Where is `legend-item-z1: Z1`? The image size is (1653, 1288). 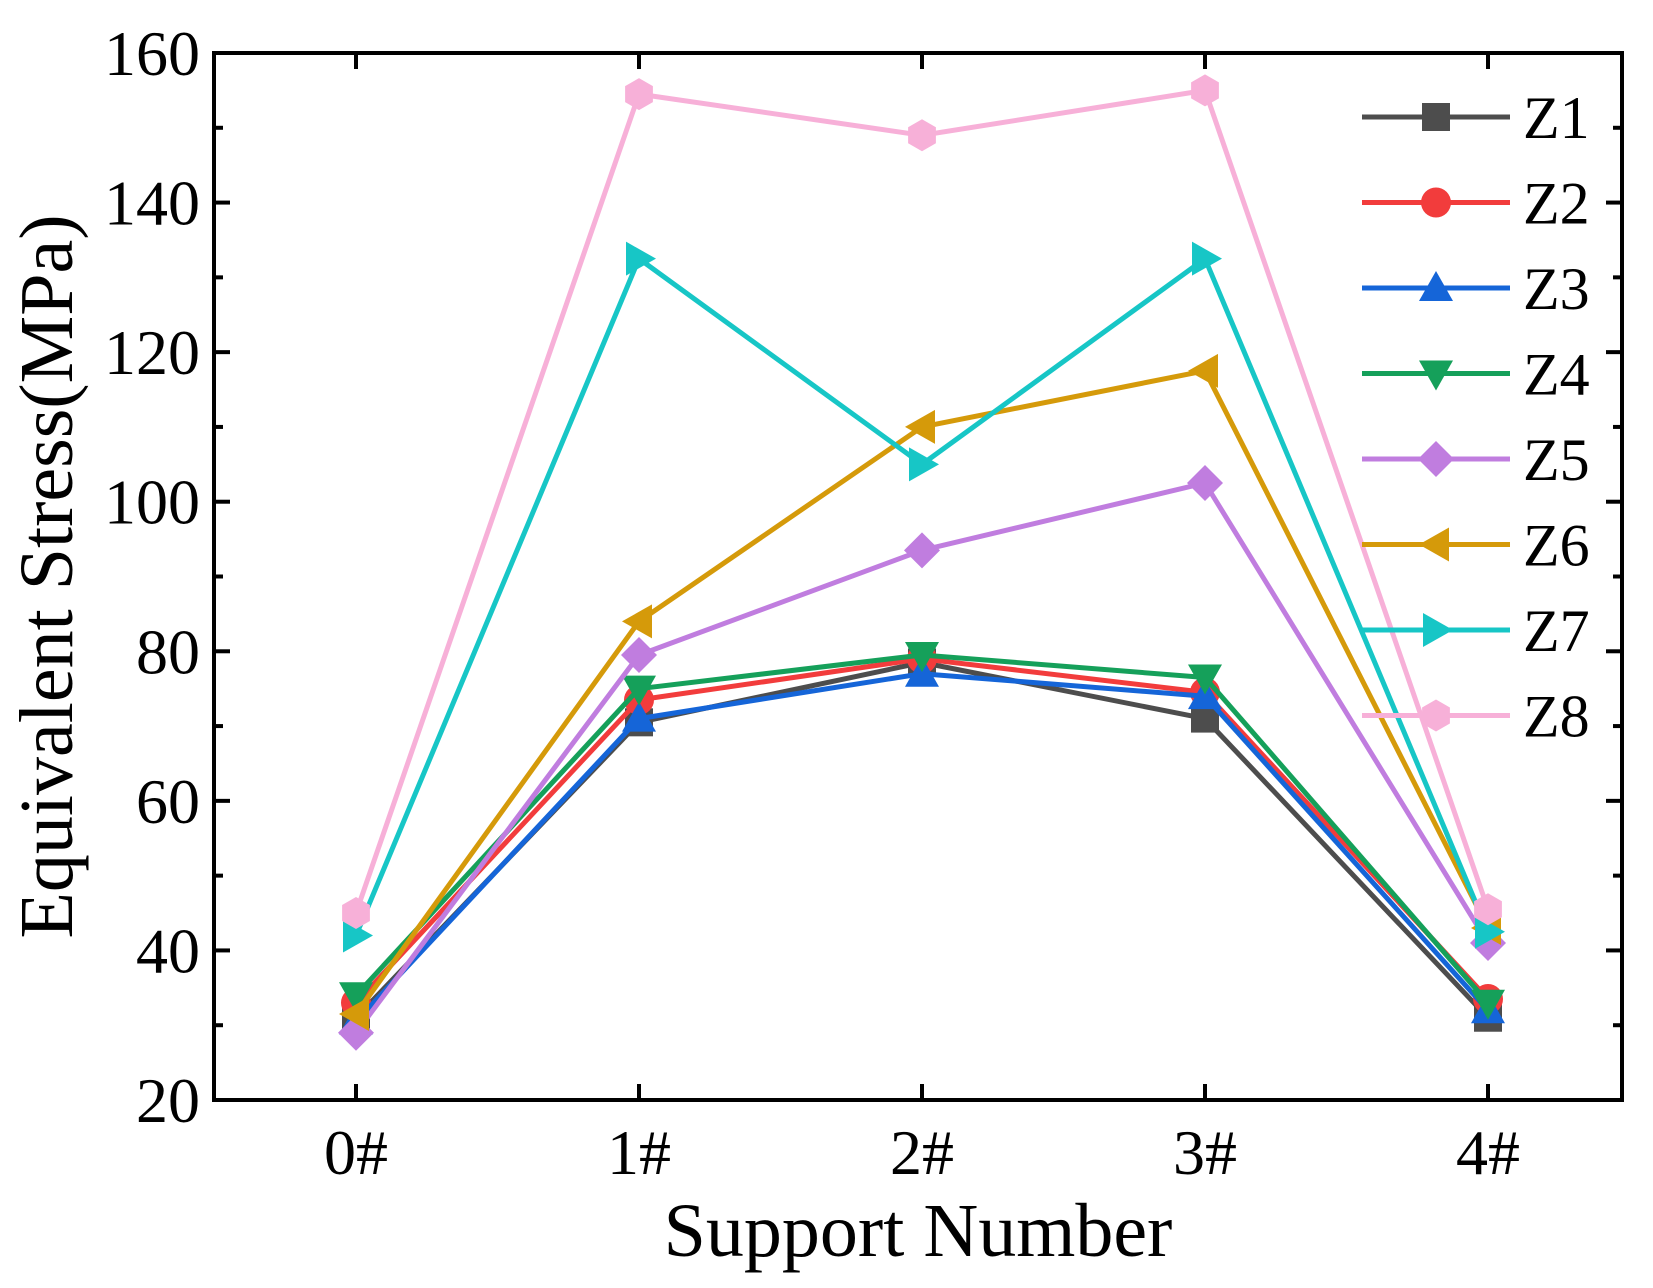
legend-item-z1: Z1 is located at coordinates (1476, 118).